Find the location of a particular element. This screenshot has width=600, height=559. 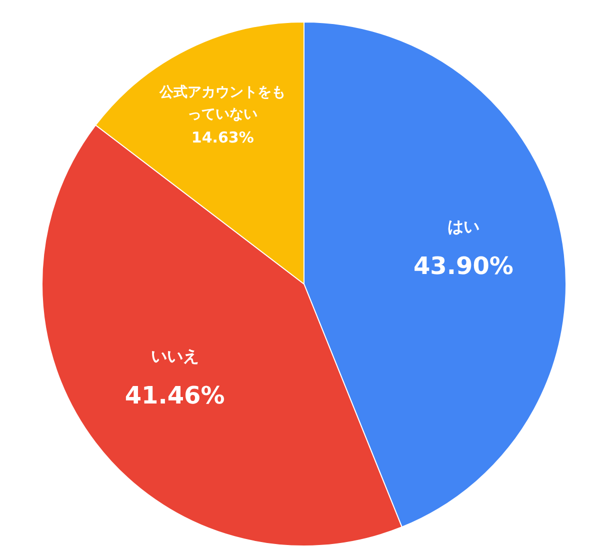

slice-label: はい is located at coordinates (463, 226).